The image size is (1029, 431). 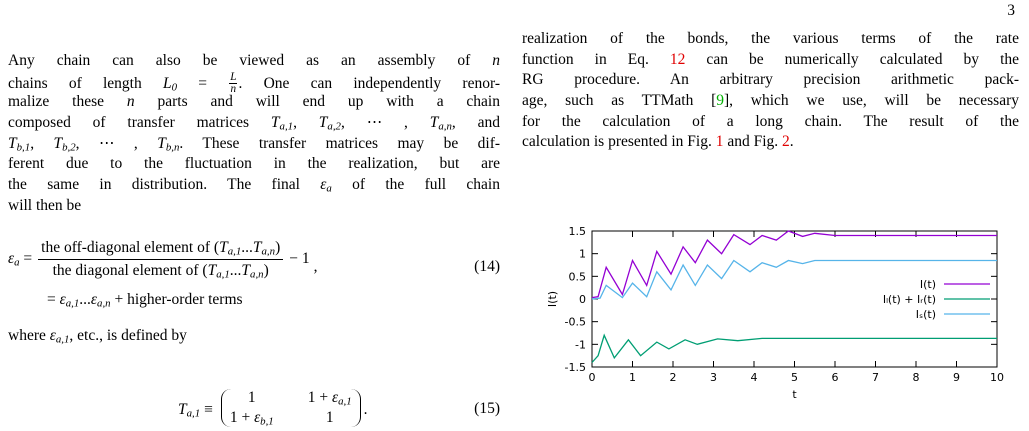 What do you see at coordinates (130, 247) in the screenshot?
I see `text: the off-diagonal element of (` at bounding box center [130, 247].